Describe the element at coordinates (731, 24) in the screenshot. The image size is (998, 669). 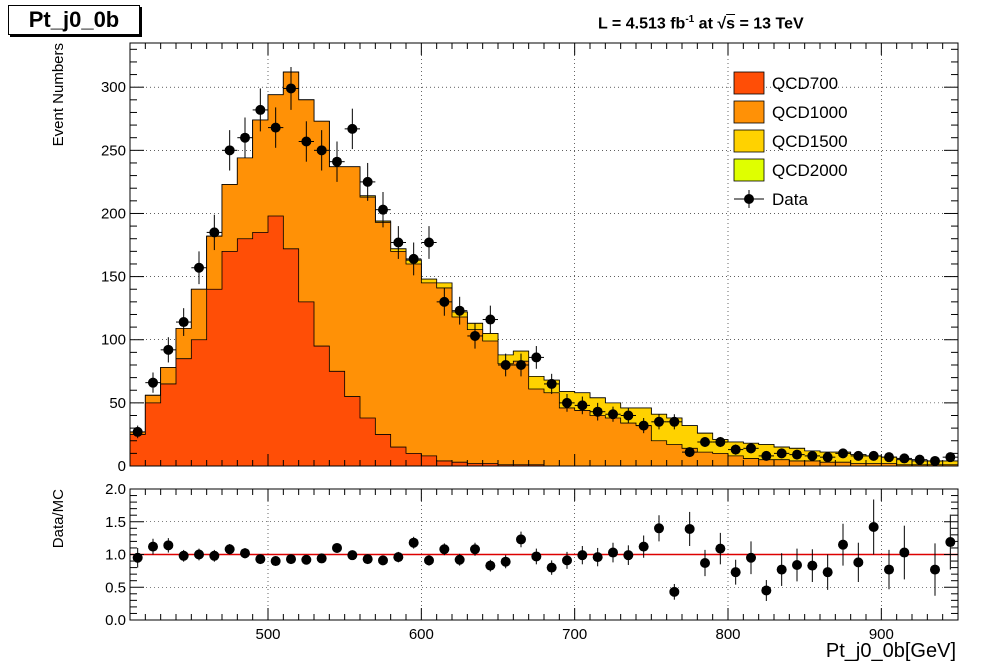
I see `lumi-sqrt-s: s` at that location.